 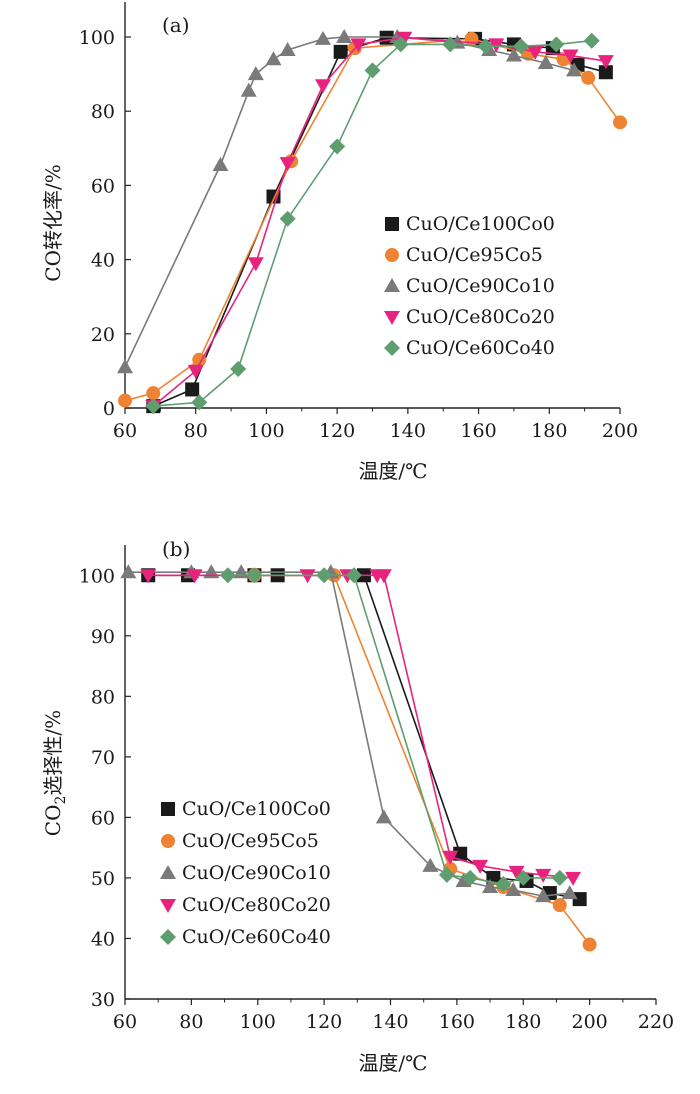 I want to click on panel-b-y-label-co: CO, so click(x=53, y=820).